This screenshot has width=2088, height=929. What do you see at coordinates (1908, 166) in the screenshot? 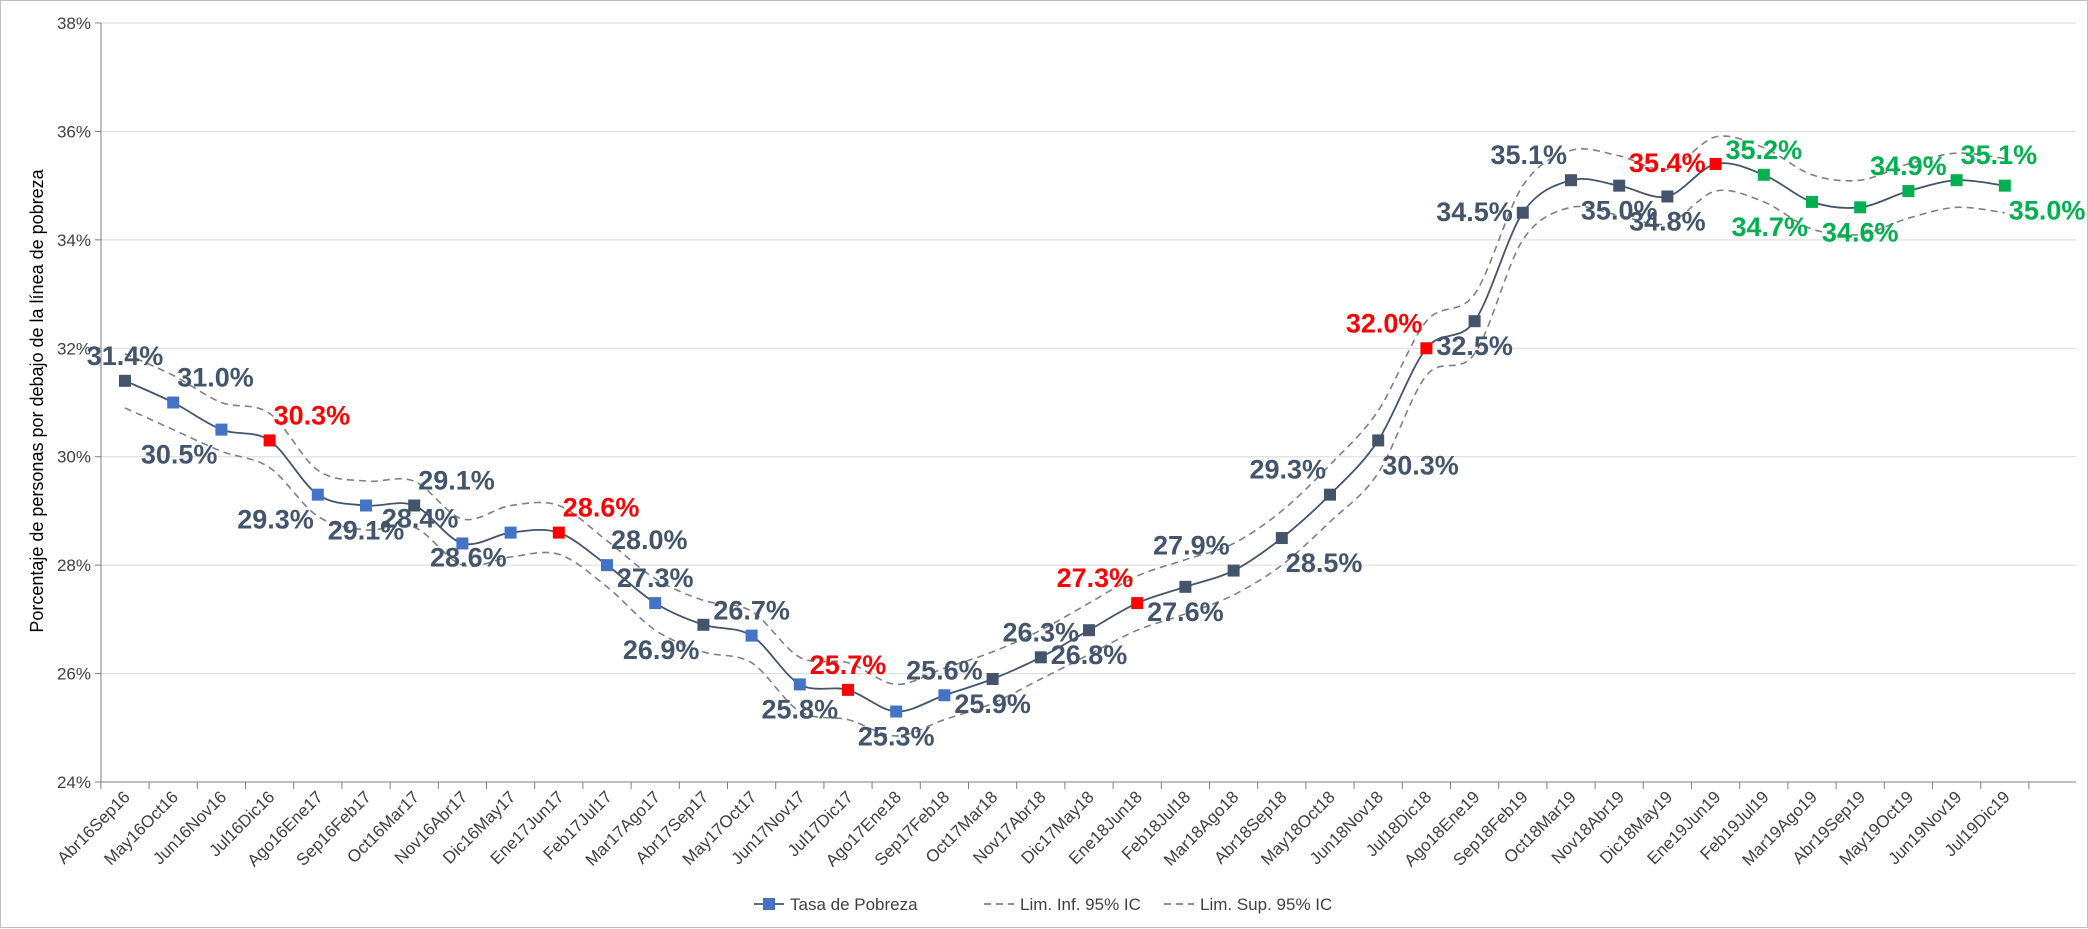
I see `data-label: 34.9%` at bounding box center [1908, 166].